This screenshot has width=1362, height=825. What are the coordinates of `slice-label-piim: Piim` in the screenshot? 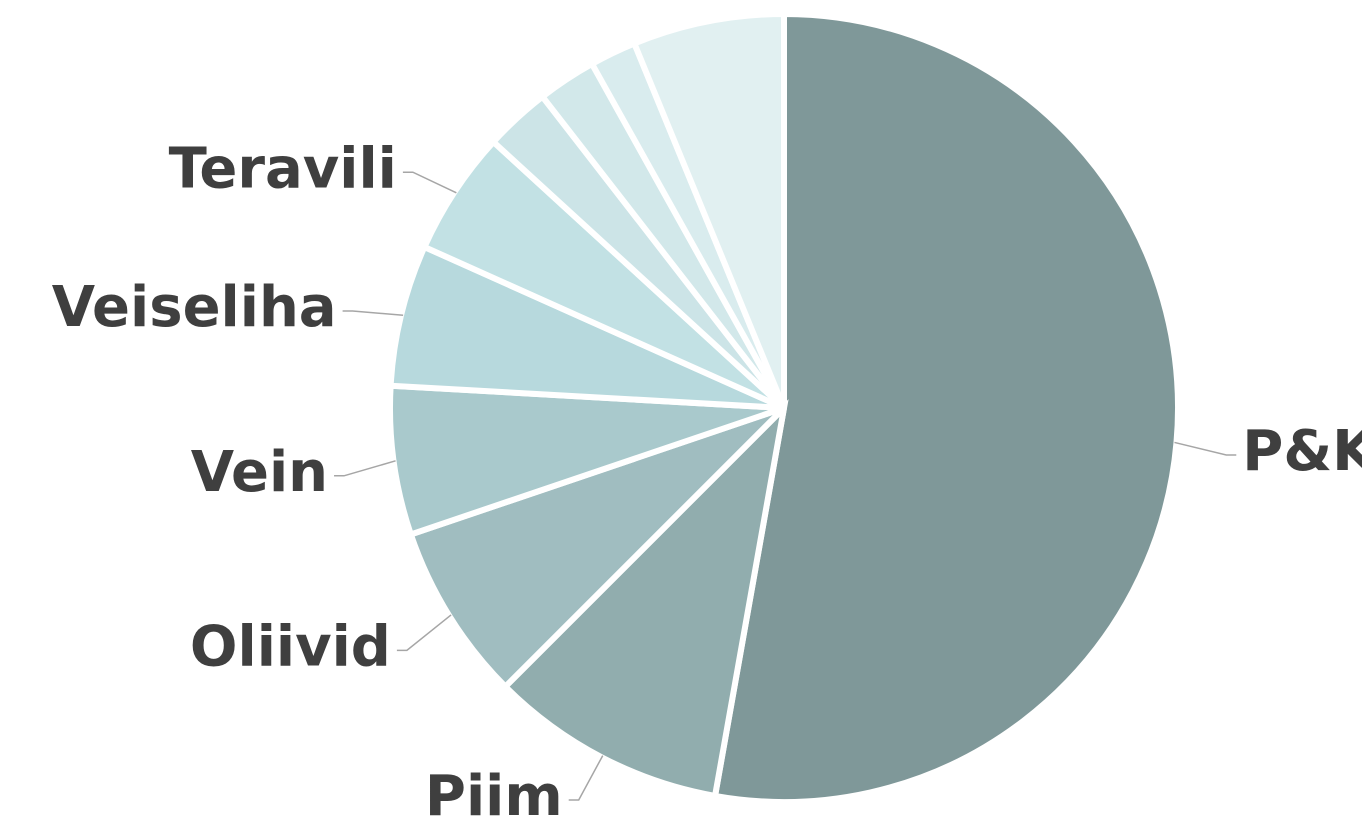 It's located at (494, 794).